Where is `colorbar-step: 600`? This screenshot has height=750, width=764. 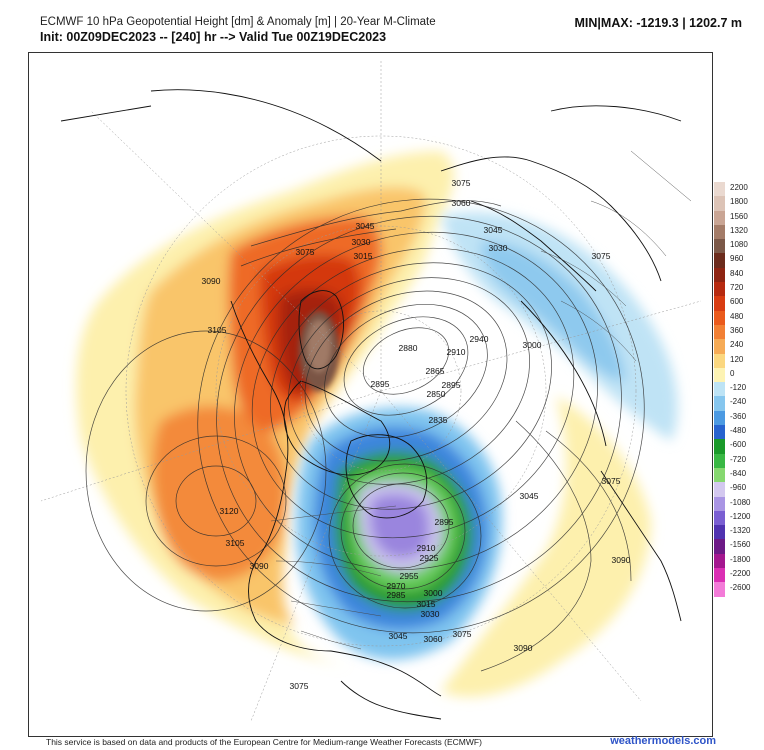
colorbar-step: 600 is located at coordinates (736, 303).